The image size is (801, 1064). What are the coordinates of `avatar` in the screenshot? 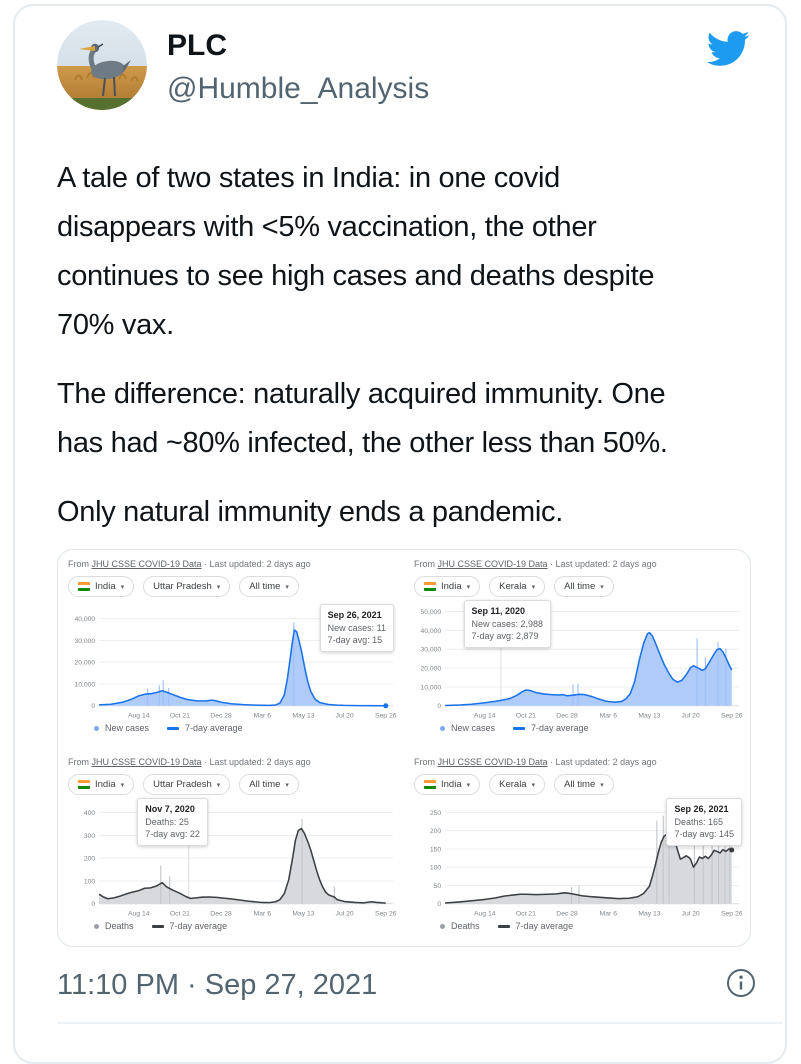 It's located at (102, 65).